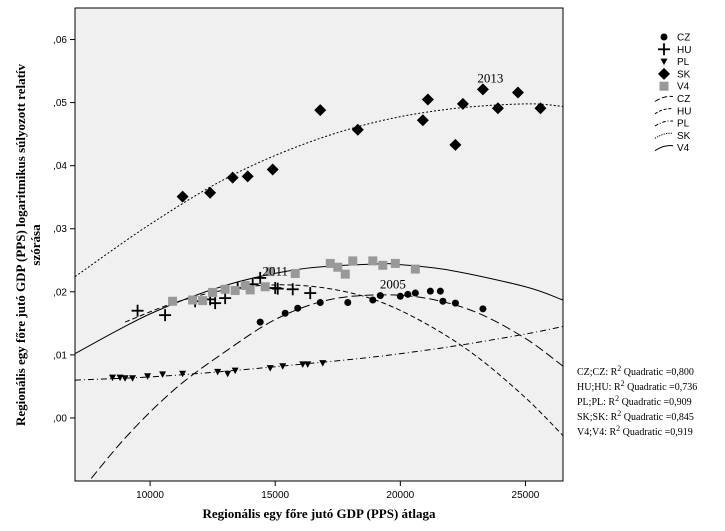 The width and height of the screenshot is (725, 531). Describe the element at coordinates (60, 418) in the screenshot. I see `y-tick-label: ,00` at that location.